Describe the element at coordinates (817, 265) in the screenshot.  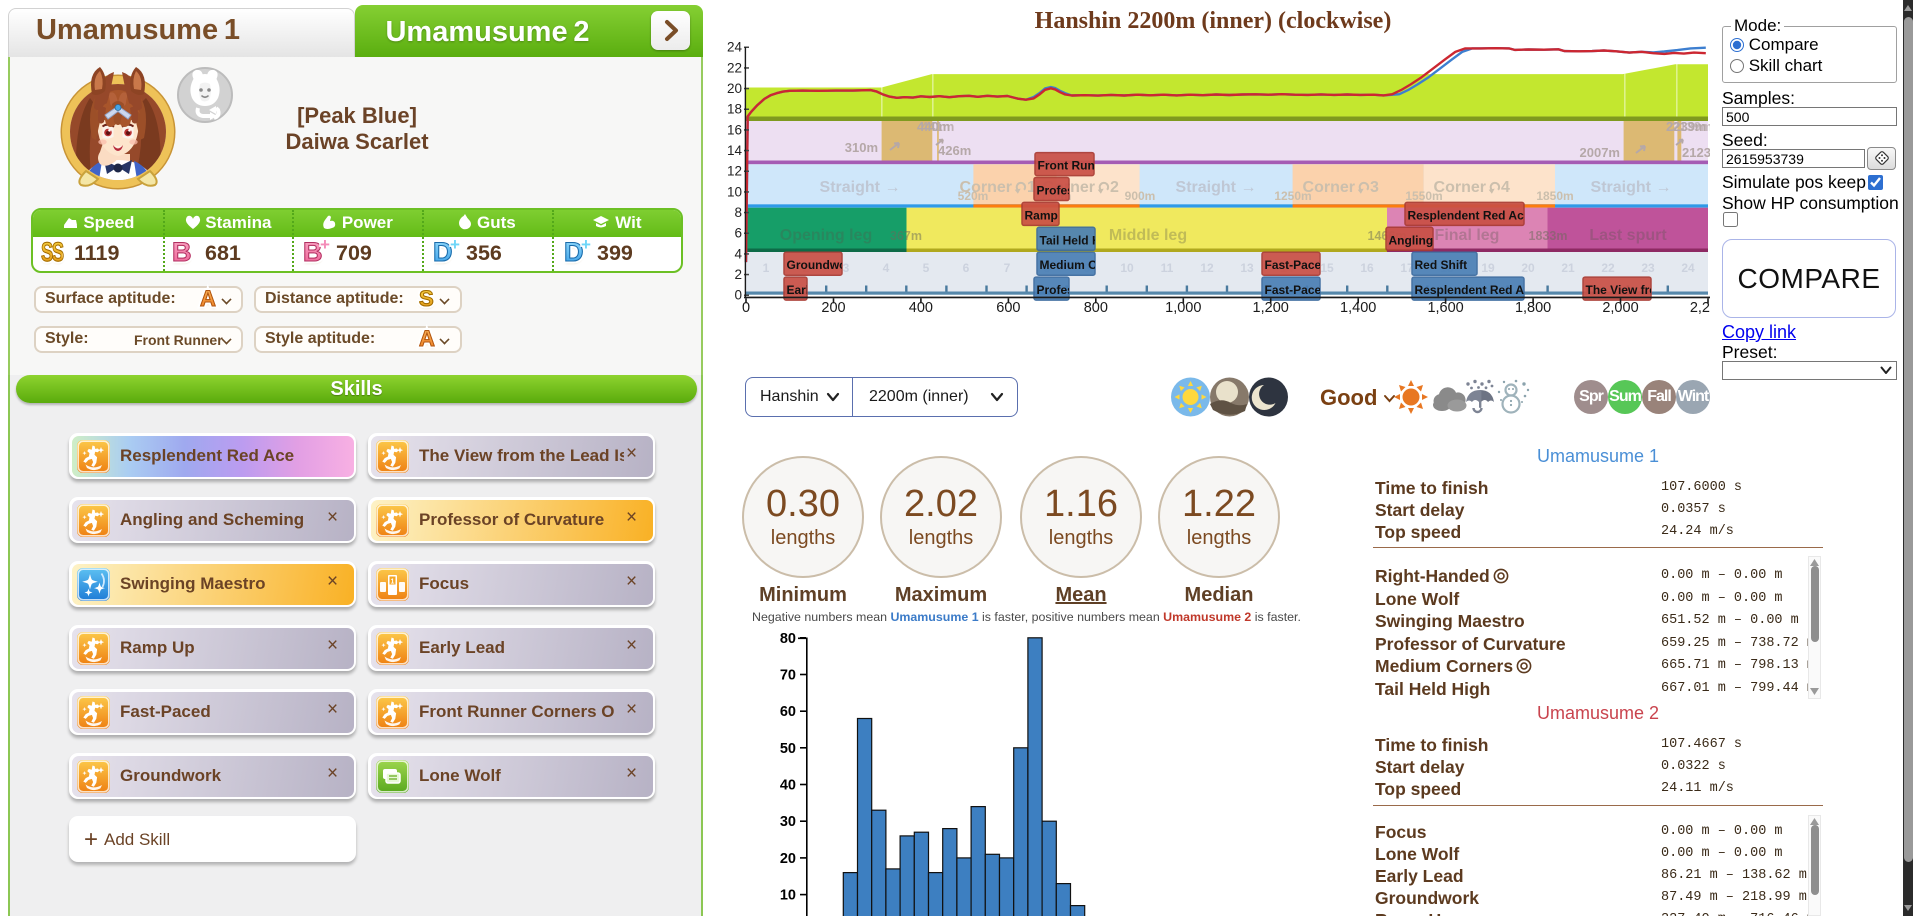
I see `svg-text: Groundwo` at that location.